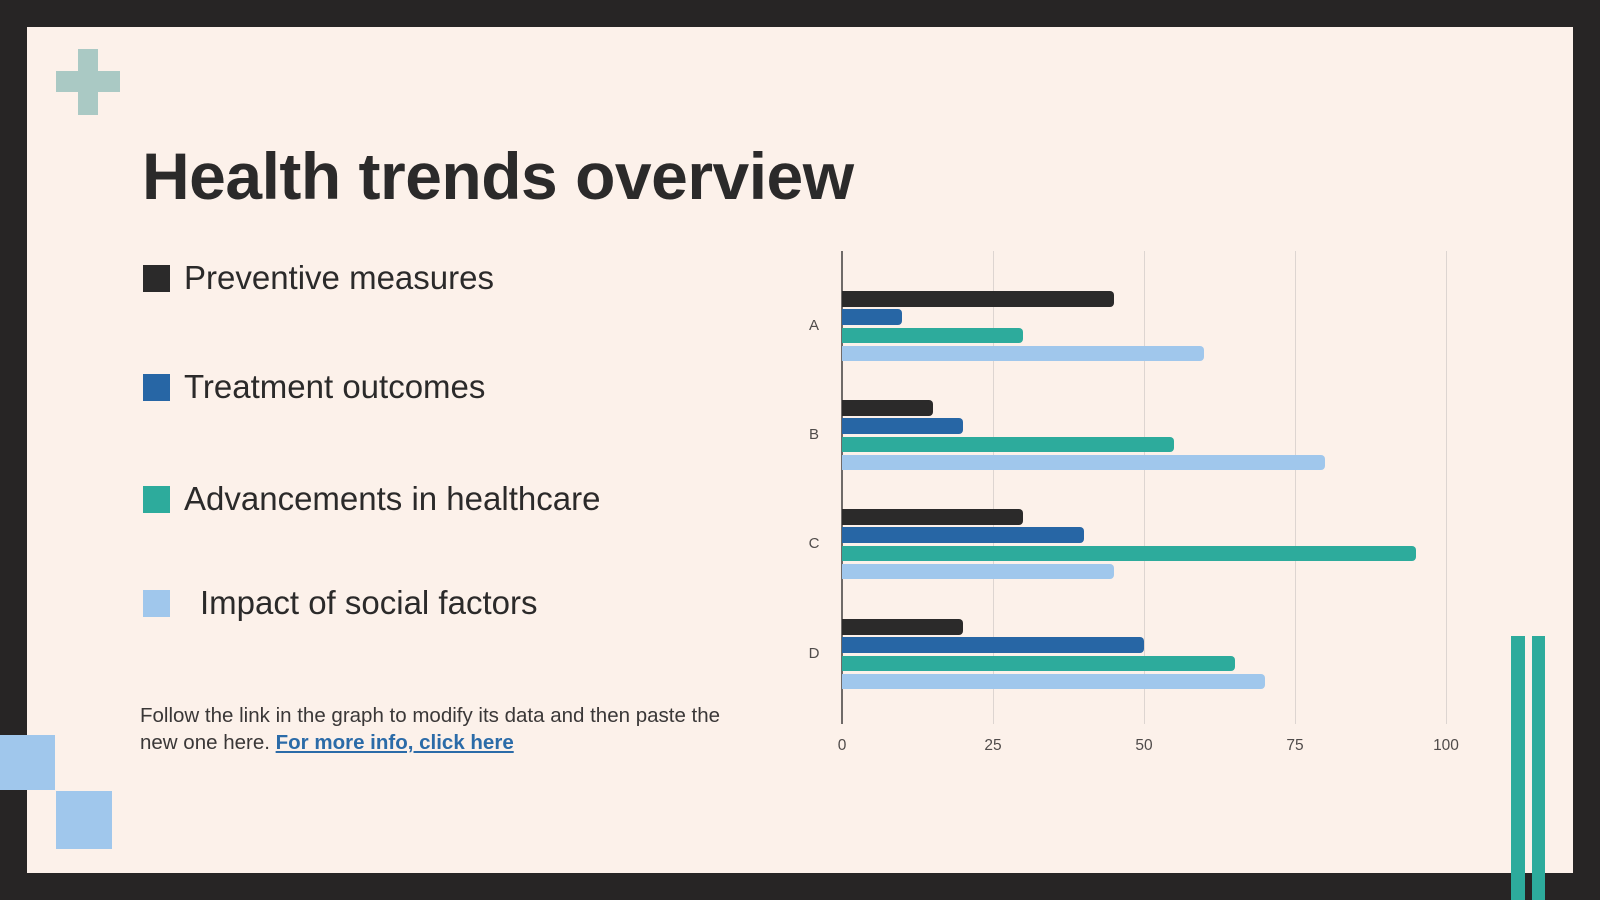 The width and height of the screenshot is (1600, 900). What do you see at coordinates (335, 386) in the screenshot?
I see `legend-item-label: Treatment outcomes` at bounding box center [335, 386].